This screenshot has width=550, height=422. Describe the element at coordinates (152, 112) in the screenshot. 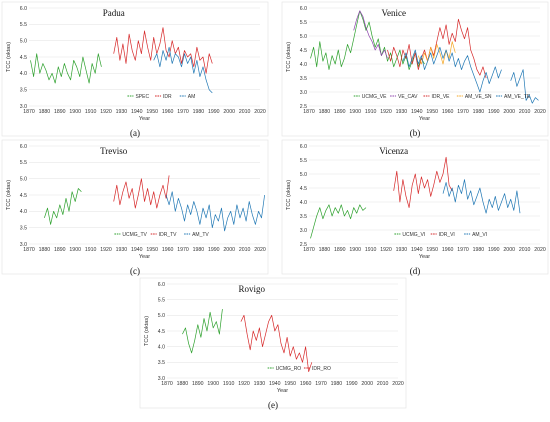

I see `x-tick-label: 1950` at that location.